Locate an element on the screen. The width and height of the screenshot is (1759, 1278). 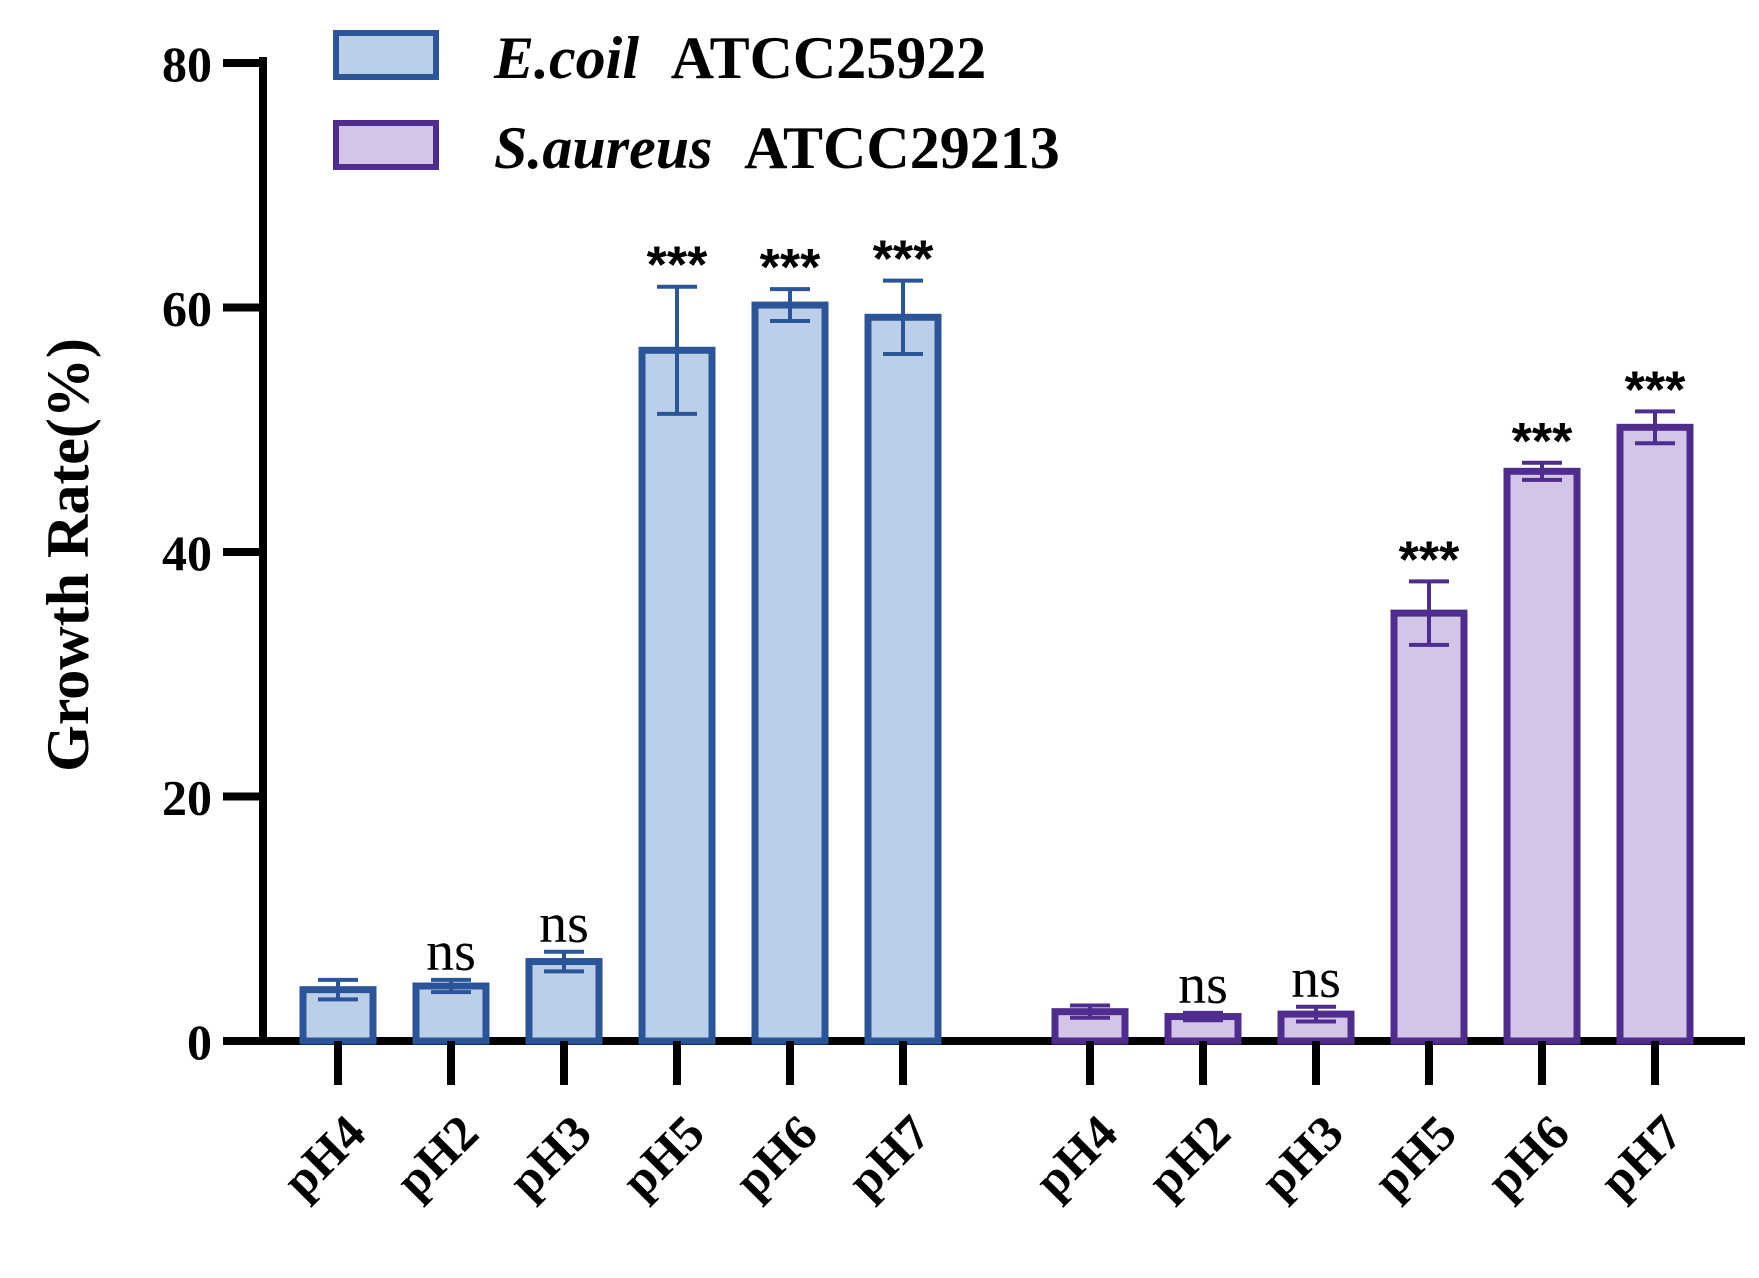
significance-label-1-ph2: ns is located at coordinates (1203, 985).